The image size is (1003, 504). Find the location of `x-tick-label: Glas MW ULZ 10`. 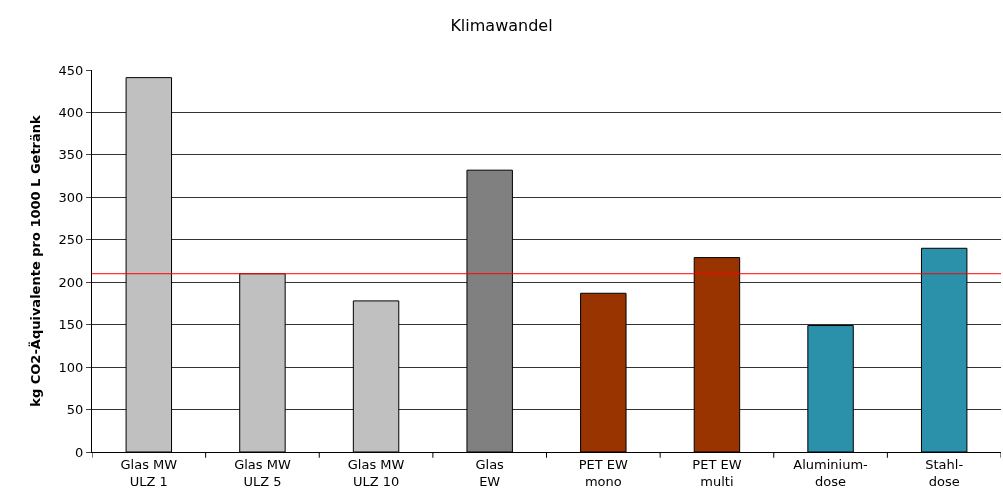

x-tick-label: Glas MW ULZ 10 is located at coordinates (376, 472).